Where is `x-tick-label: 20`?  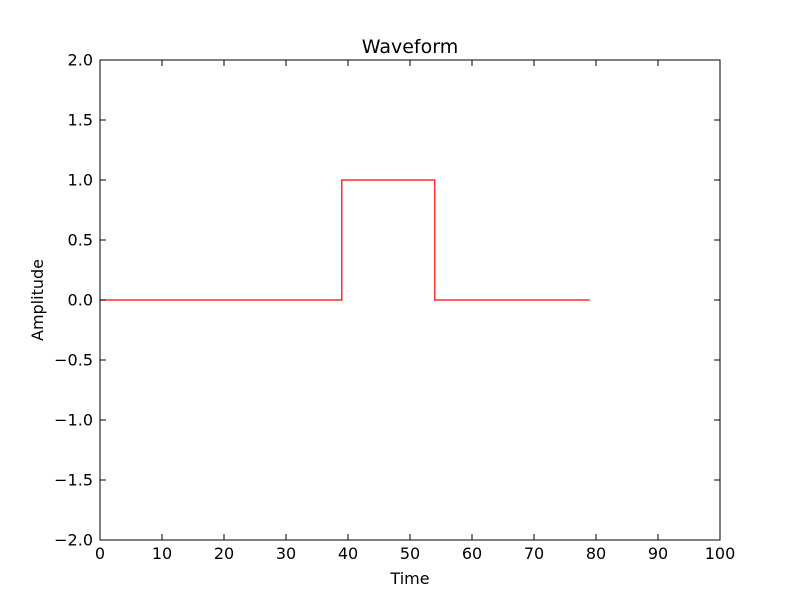 x-tick-label: 20 is located at coordinates (224, 553).